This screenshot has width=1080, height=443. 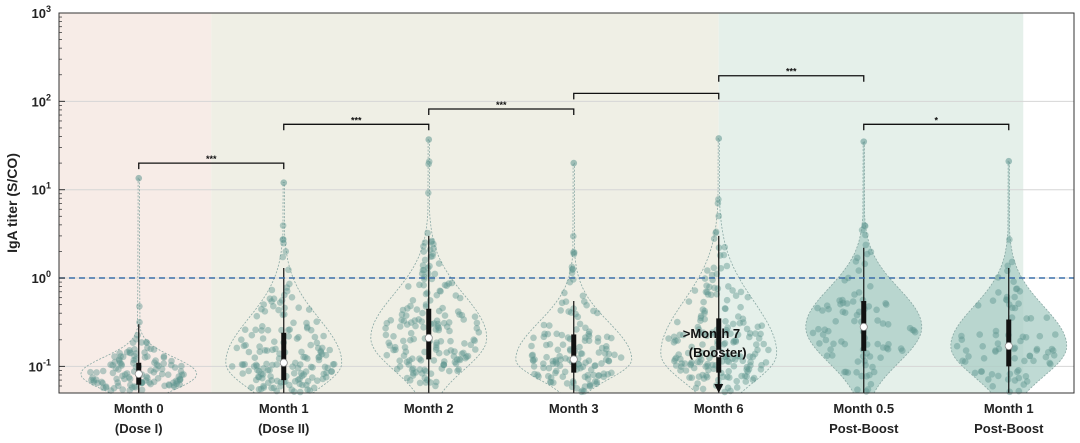 I want to click on y-axis-label: IgA titer (S/CO), so click(x=12, y=203).